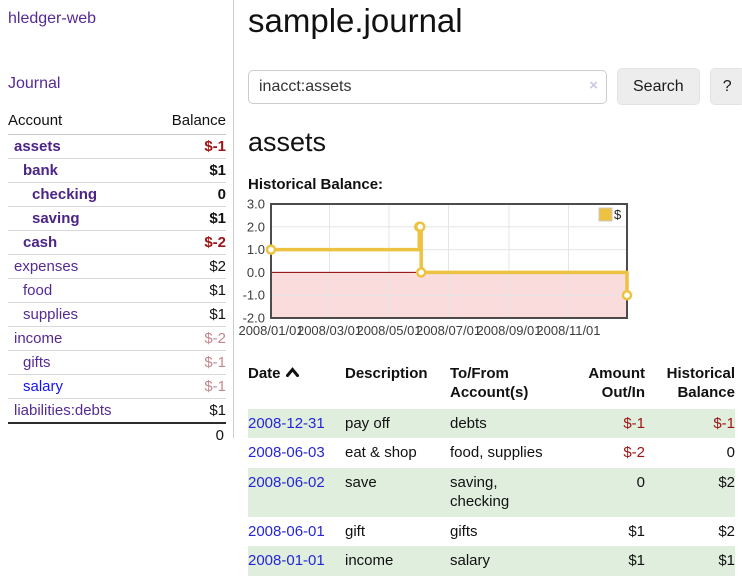  What do you see at coordinates (43, 386) in the screenshot?
I see `account-link: salary` at bounding box center [43, 386].